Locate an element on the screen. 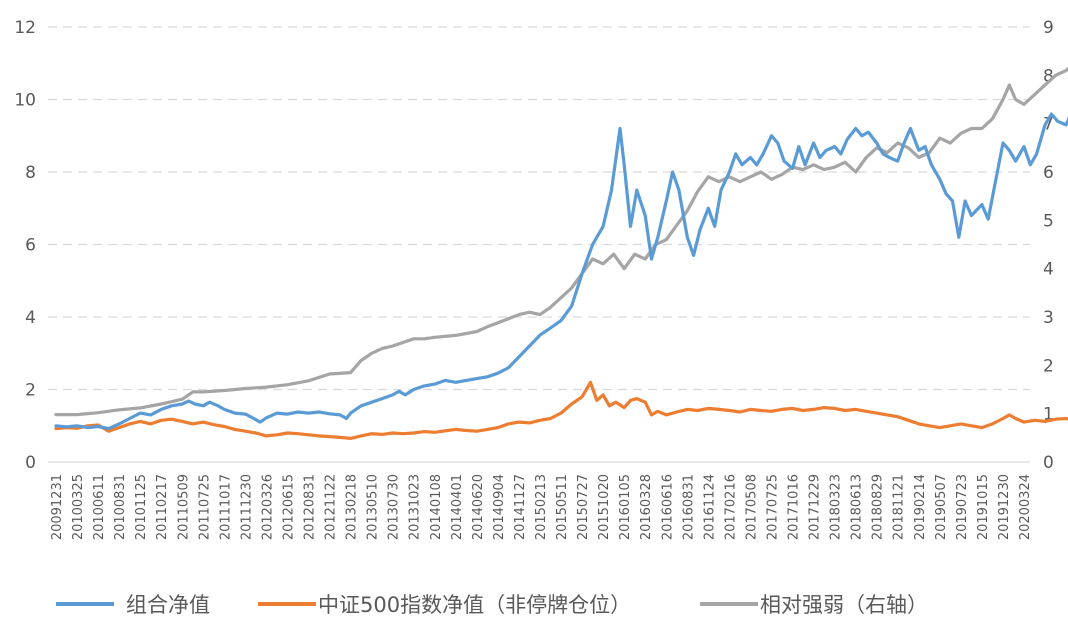  x-tick-label: 20170508 is located at coordinates (751, 507).